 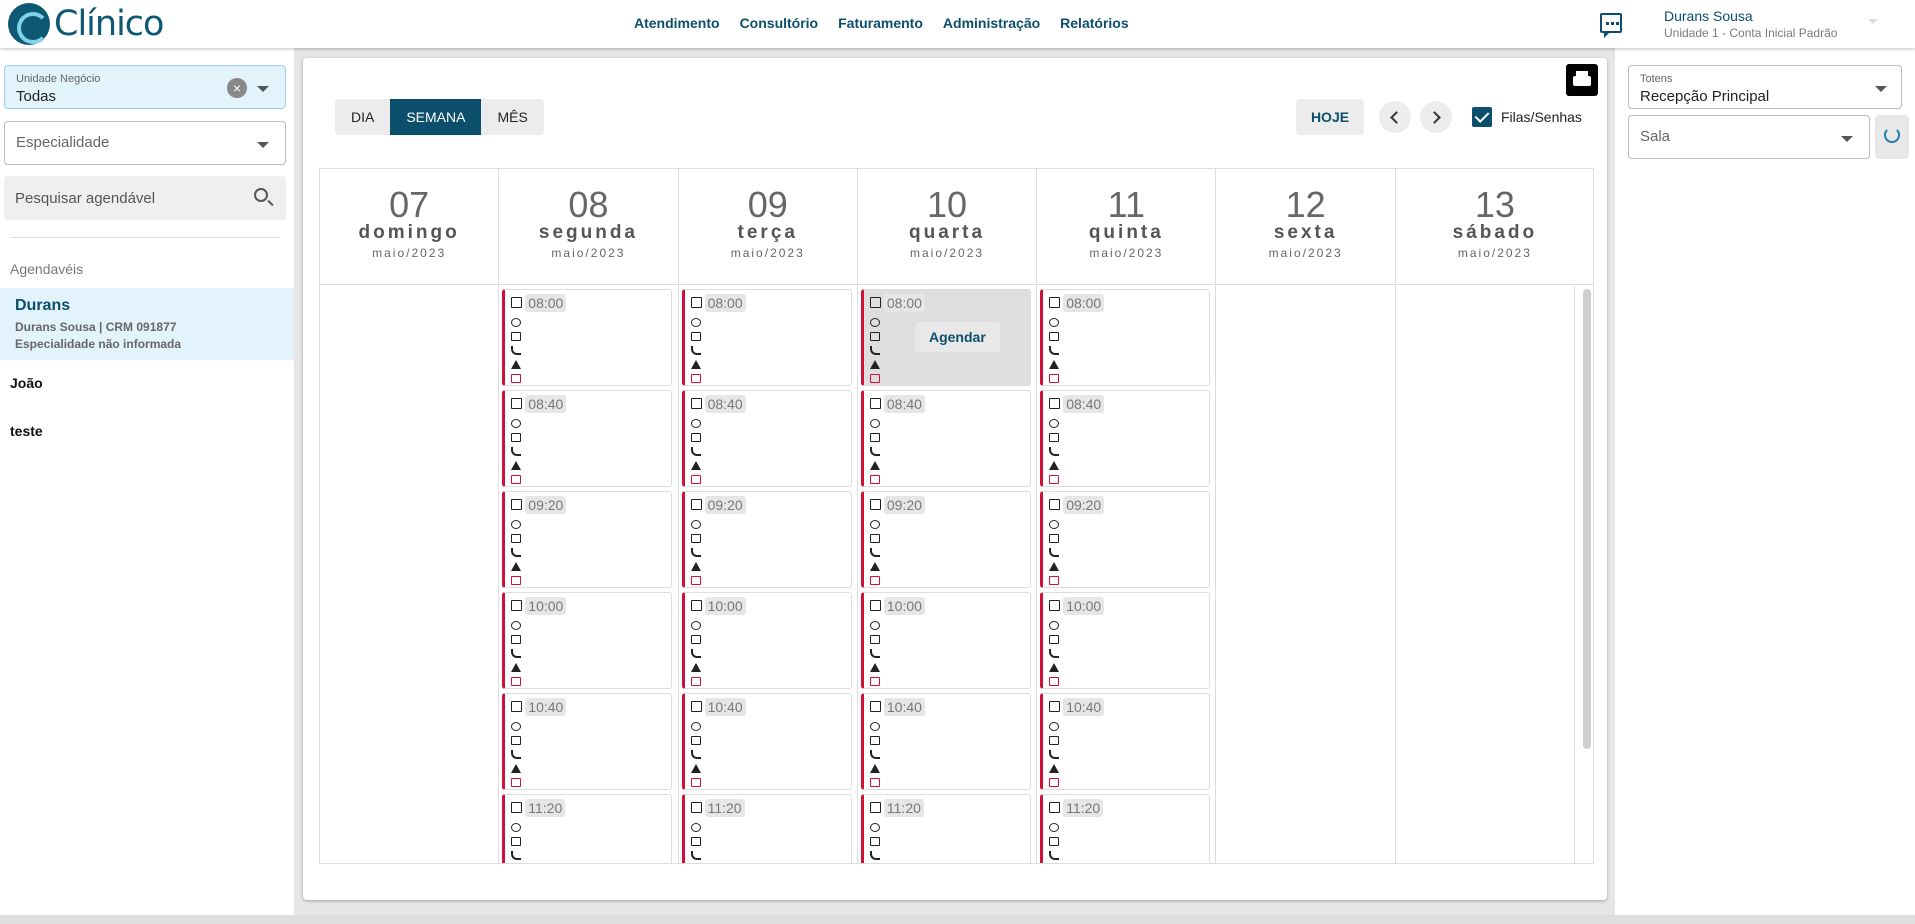 I want to click on print-button, so click(x=1582, y=80).